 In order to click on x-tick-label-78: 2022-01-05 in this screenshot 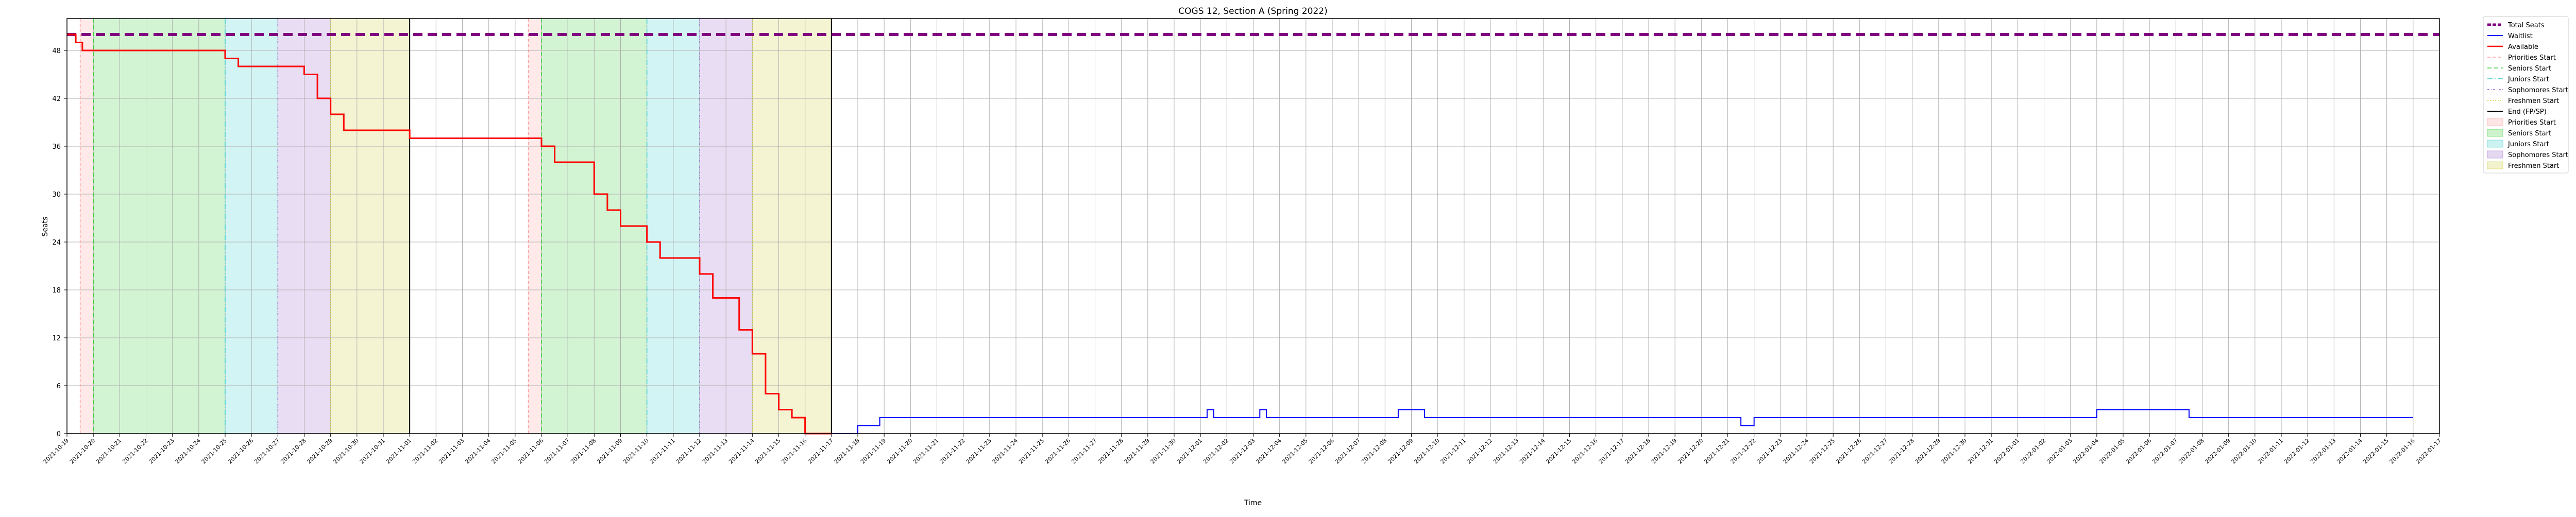, I will do `click(2112, 451)`.